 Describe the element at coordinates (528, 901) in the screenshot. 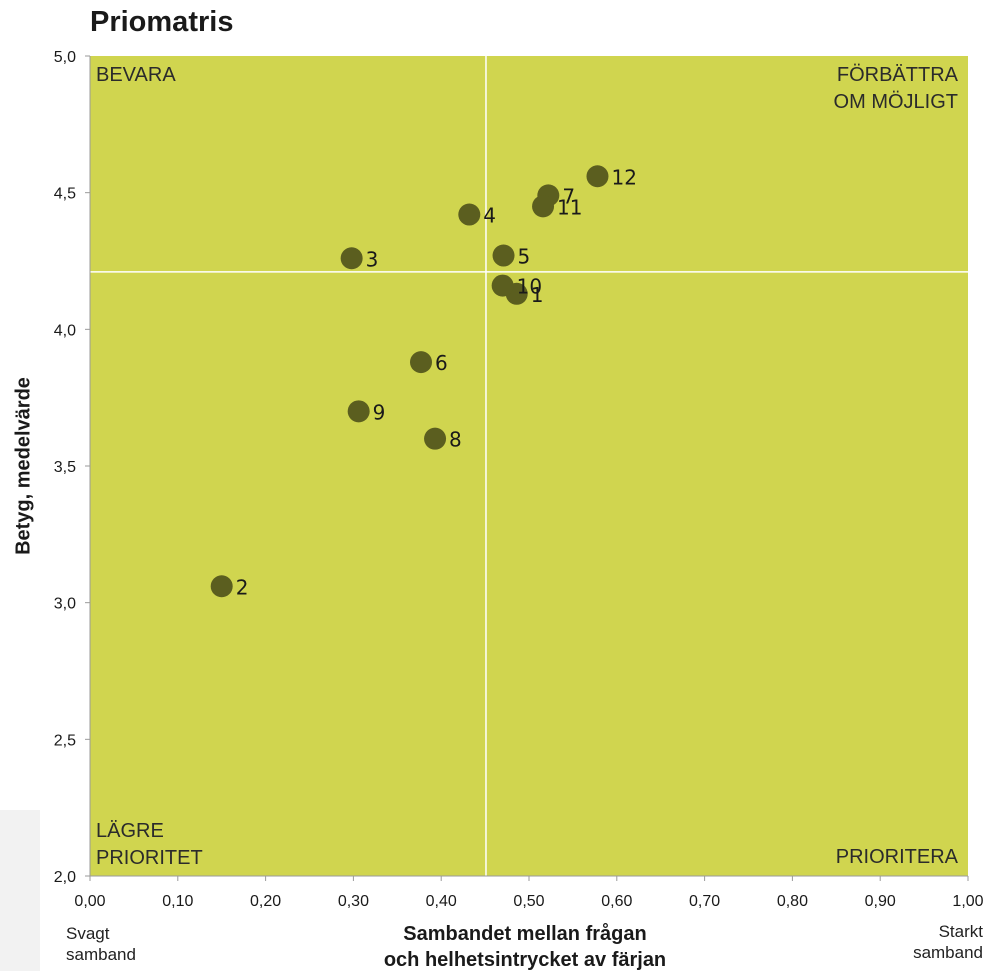

I see `x-tick-label: 0,50` at that location.